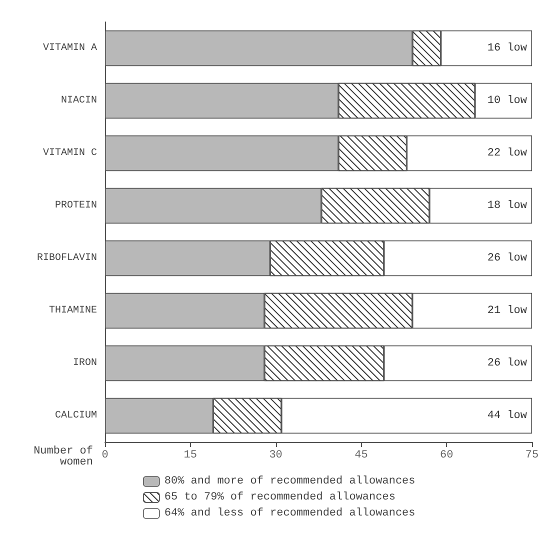 The width and height of the screenshot is (560, 538). Describe the element at coordinates (507, 48) in the screenshot. I see `data-label: 16 low` at that location.